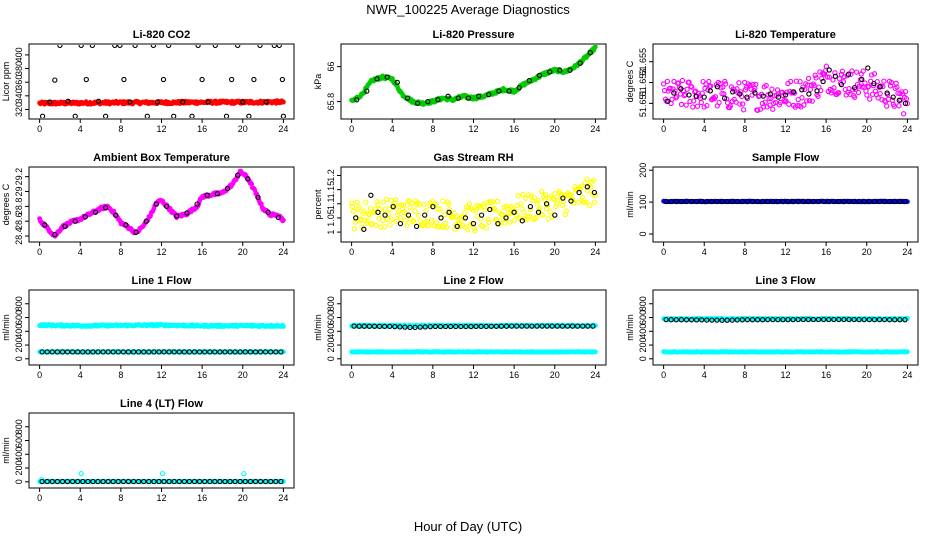 This screenshot has width=936, height=540. Describe the element at coordinates (19, 303) in the screenshot. I see `y-tick-label: 800` at that location.